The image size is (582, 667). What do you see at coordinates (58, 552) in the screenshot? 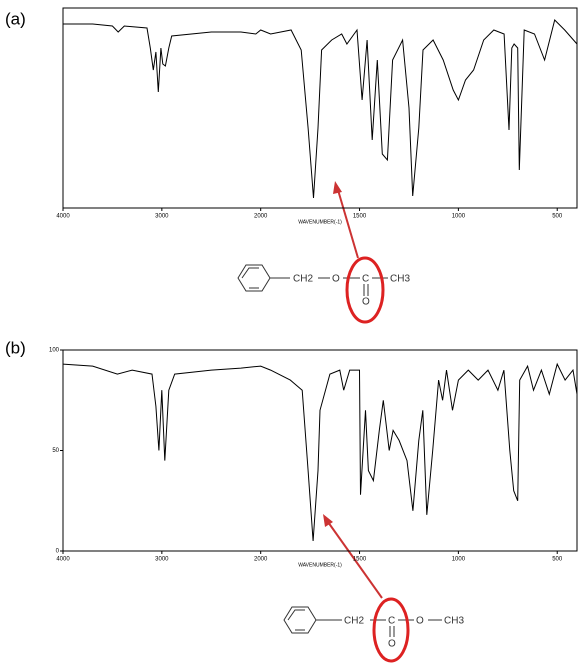
I see `y-tick-label: 0` at bounding box center [58, 552].